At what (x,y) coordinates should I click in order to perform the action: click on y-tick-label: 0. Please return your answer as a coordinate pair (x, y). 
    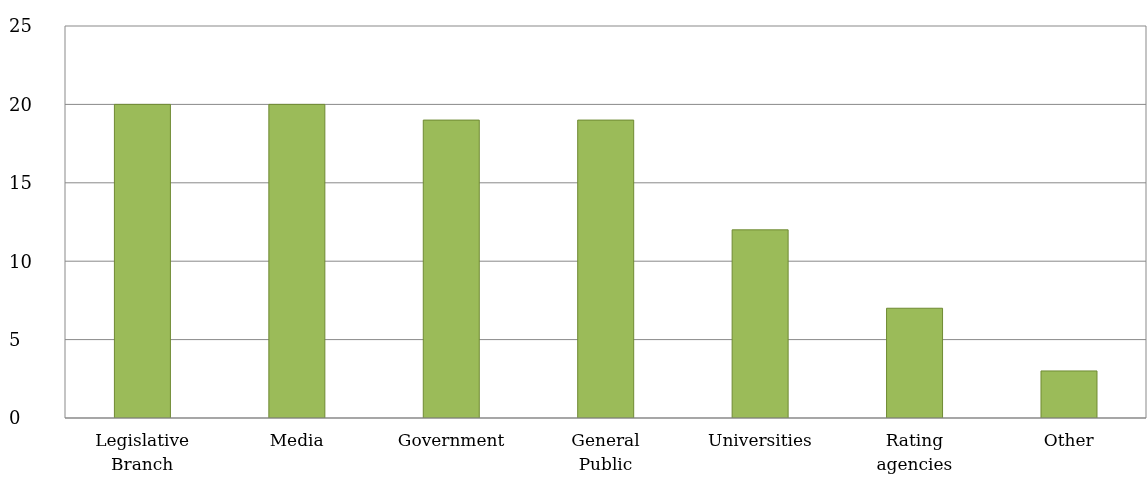
    Looking at the image, I should click on (15, 418).